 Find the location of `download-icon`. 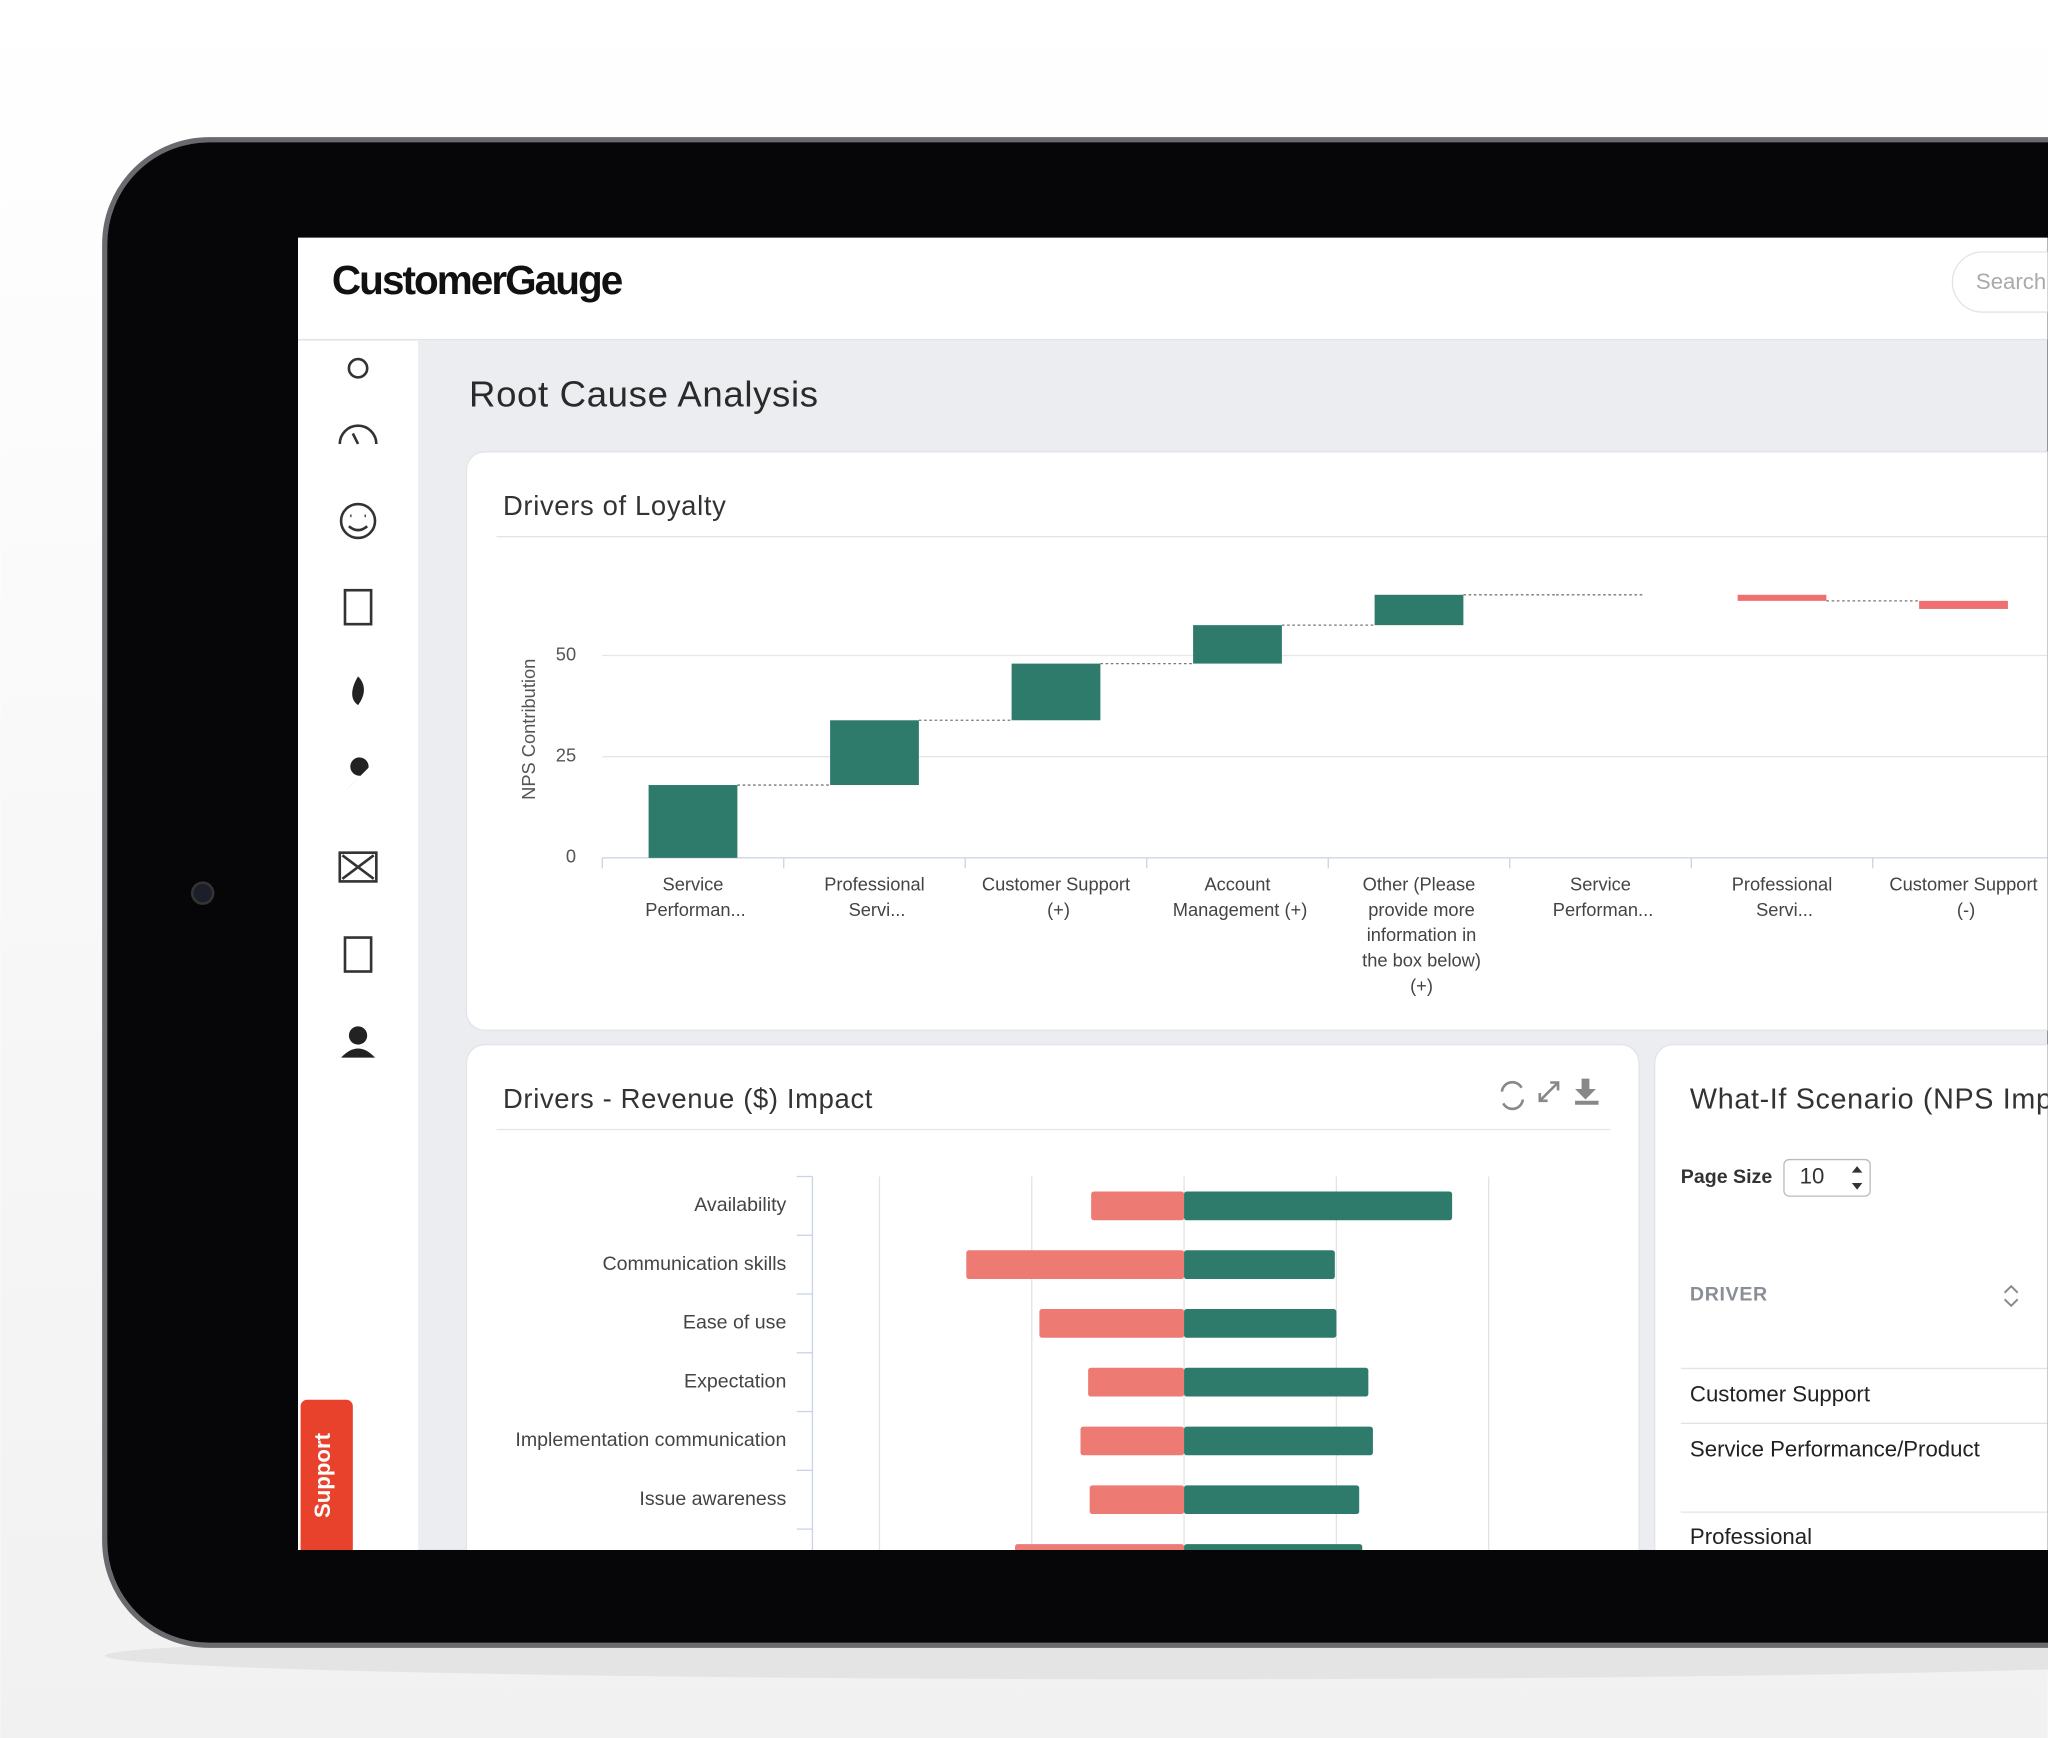

download-icon is located at coordinates (1587, 1091).